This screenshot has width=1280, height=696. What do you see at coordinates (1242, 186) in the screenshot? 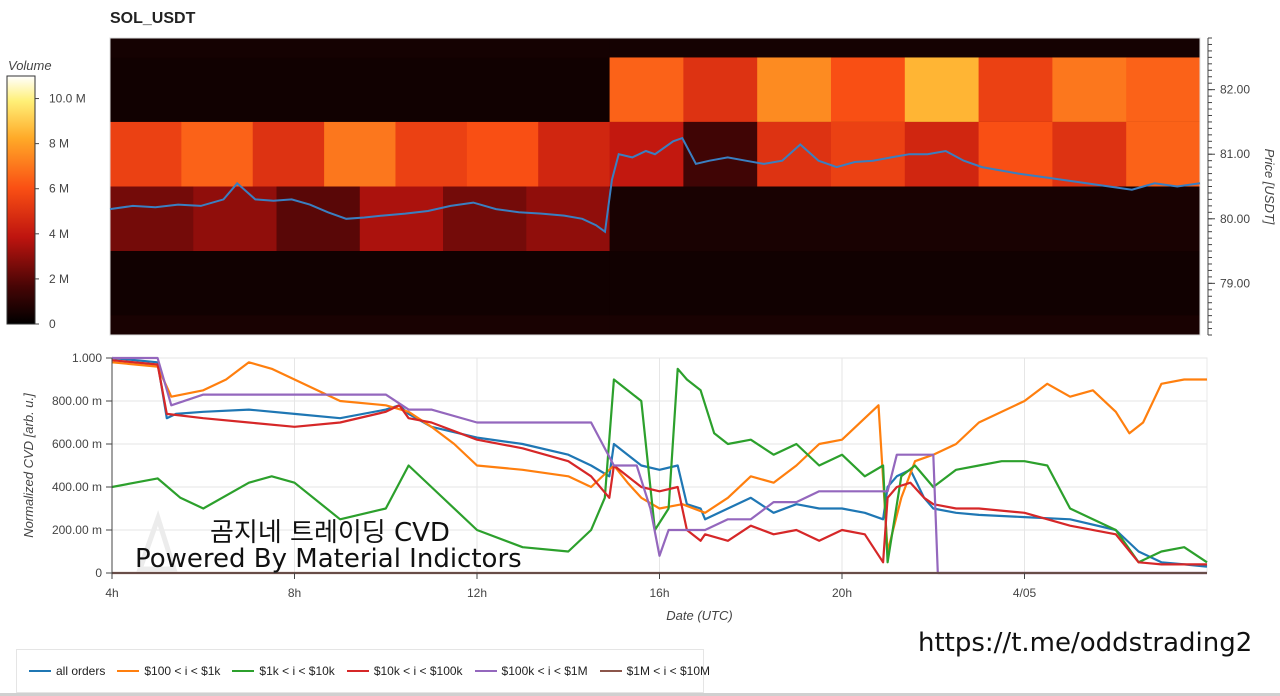
I see `price-axis: 79.00 80.00 81.00 82.00 Price [USDT]` at bounding box center [1242, 186].